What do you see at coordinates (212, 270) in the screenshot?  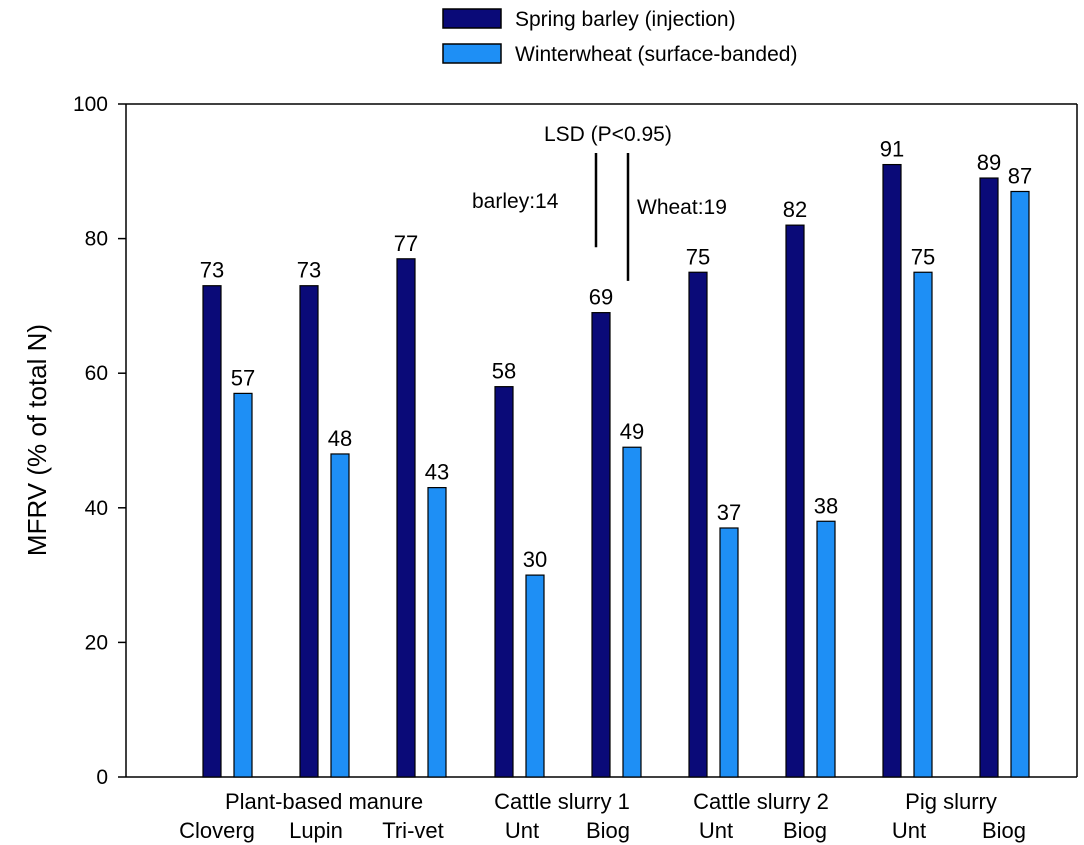 I see `value-label-barley-0: 73` at bounding box center [212, 270].